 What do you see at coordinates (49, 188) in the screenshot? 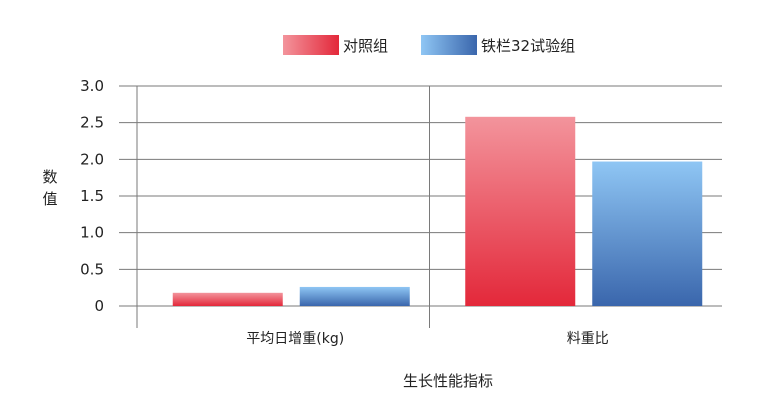
I see `y-axis-title: 数值` at bounding box center [49, 188].